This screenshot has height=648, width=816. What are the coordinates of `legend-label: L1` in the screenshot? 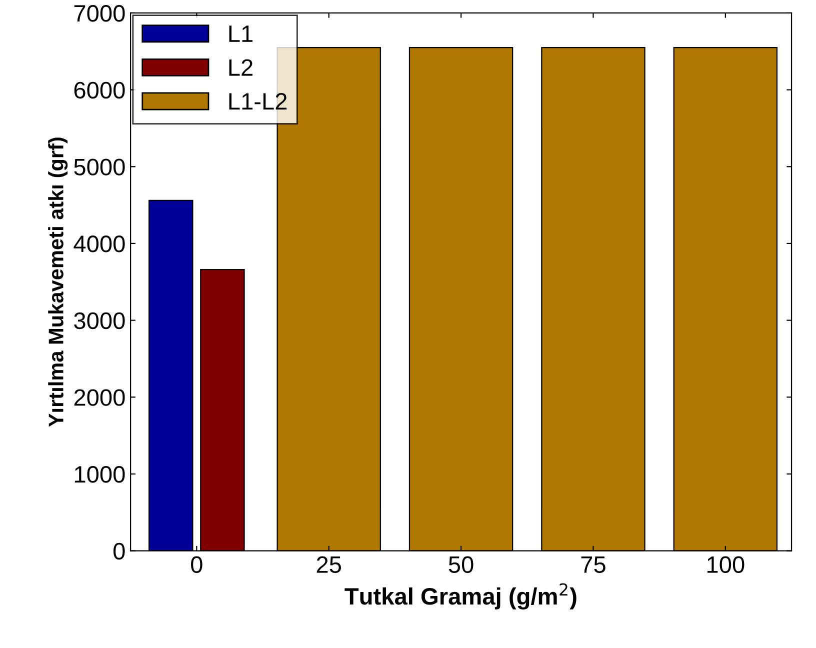 It's located at (240, 34).